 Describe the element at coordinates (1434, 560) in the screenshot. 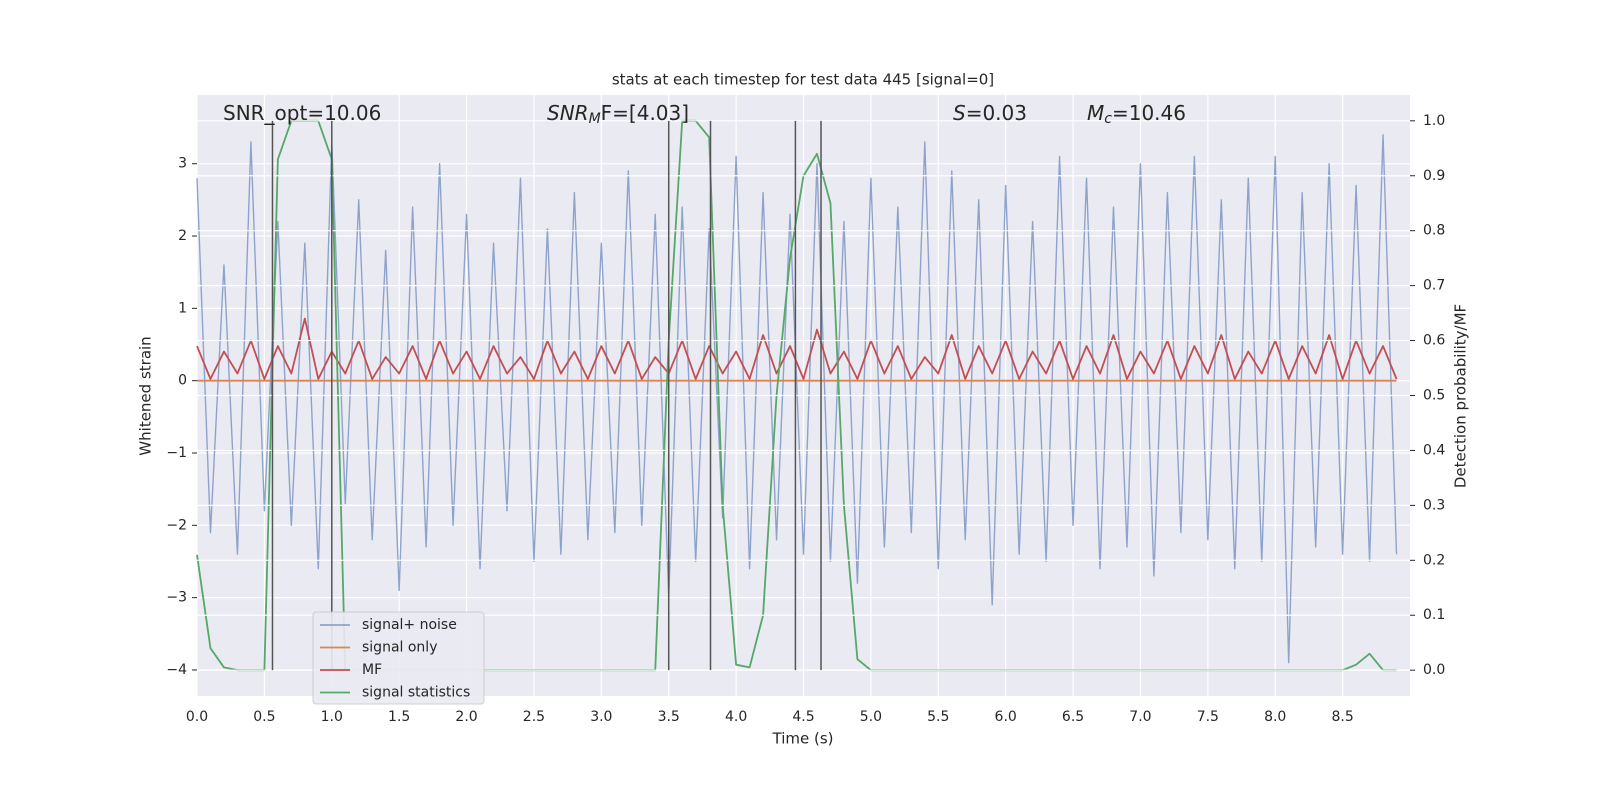

I see `y2-tick-label: 0.2` at that location.